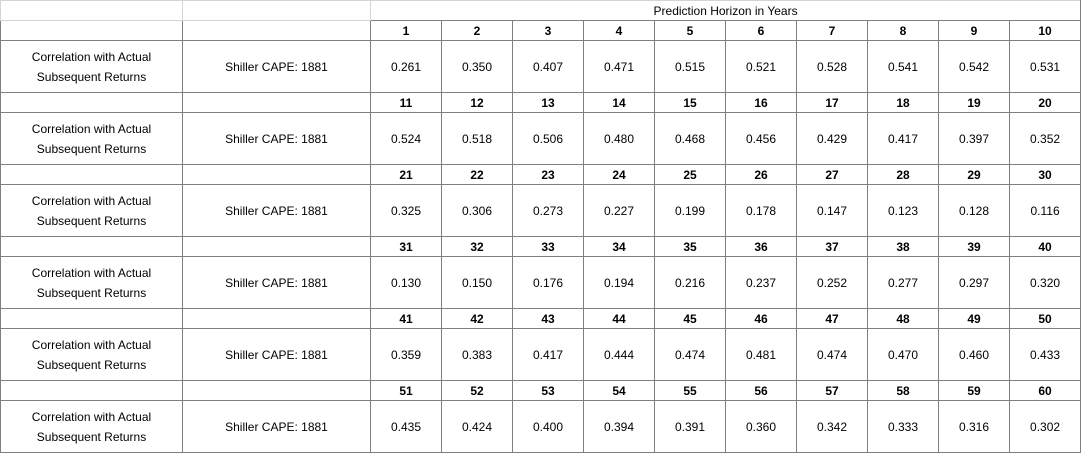 Image resolution: width=1081 pixels, height=454 pixels. I want to click on correlation-value: 0.429, so click(832, 138).